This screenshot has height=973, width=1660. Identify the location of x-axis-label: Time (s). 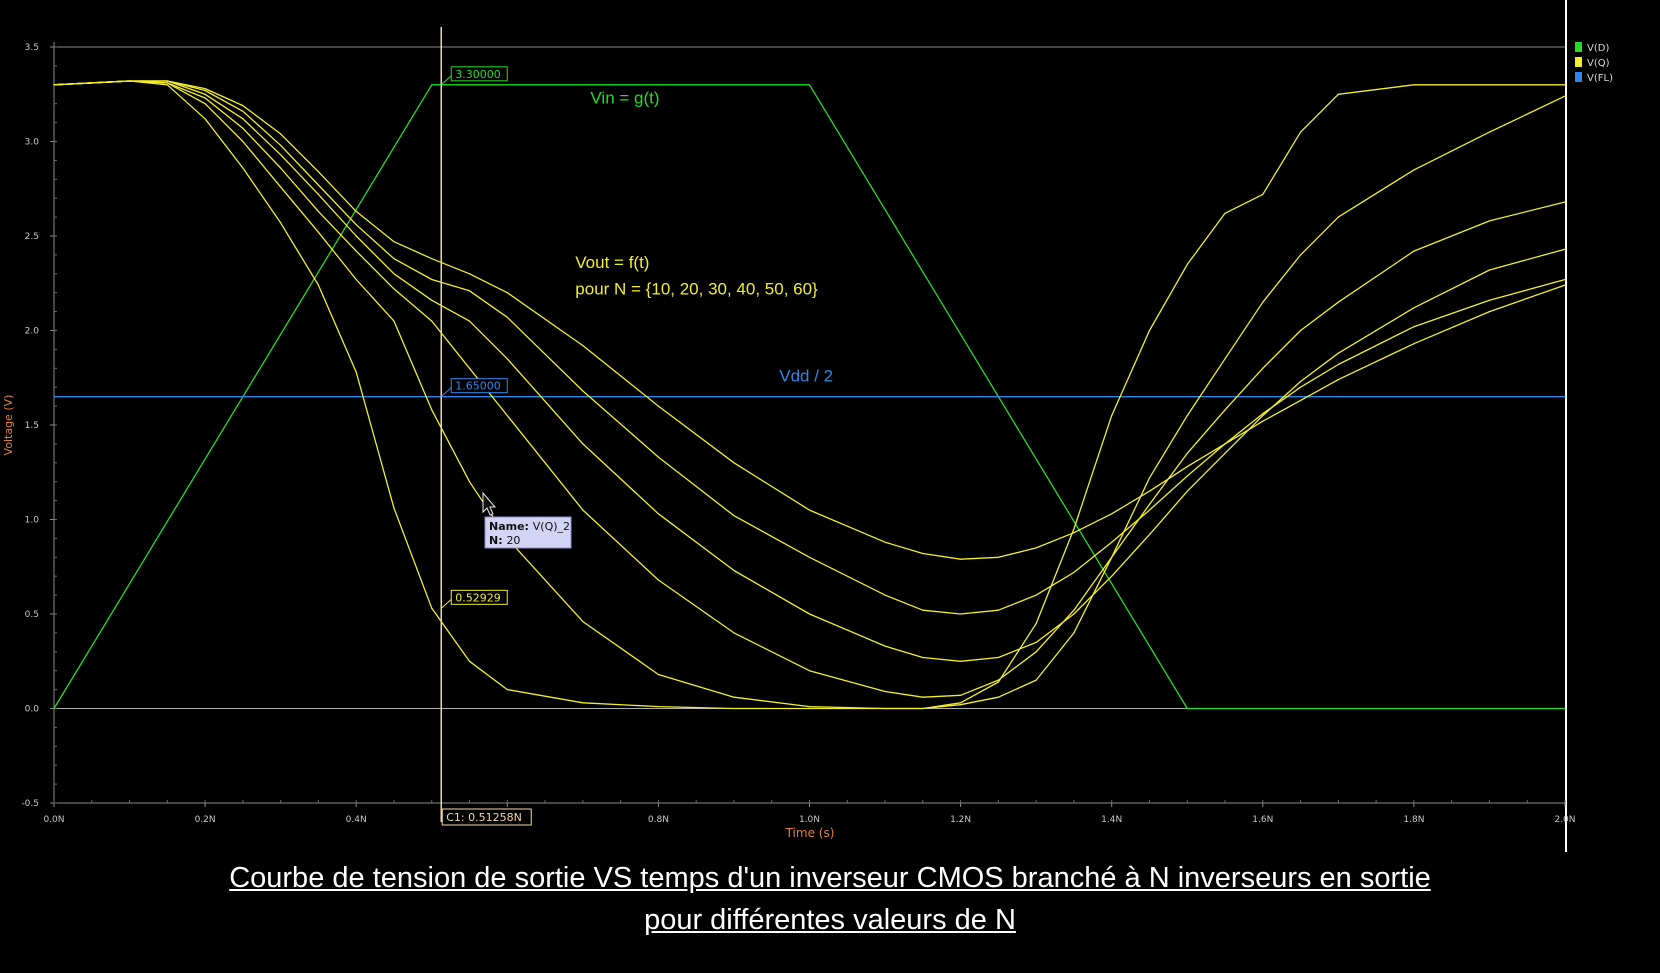
(810, 833).